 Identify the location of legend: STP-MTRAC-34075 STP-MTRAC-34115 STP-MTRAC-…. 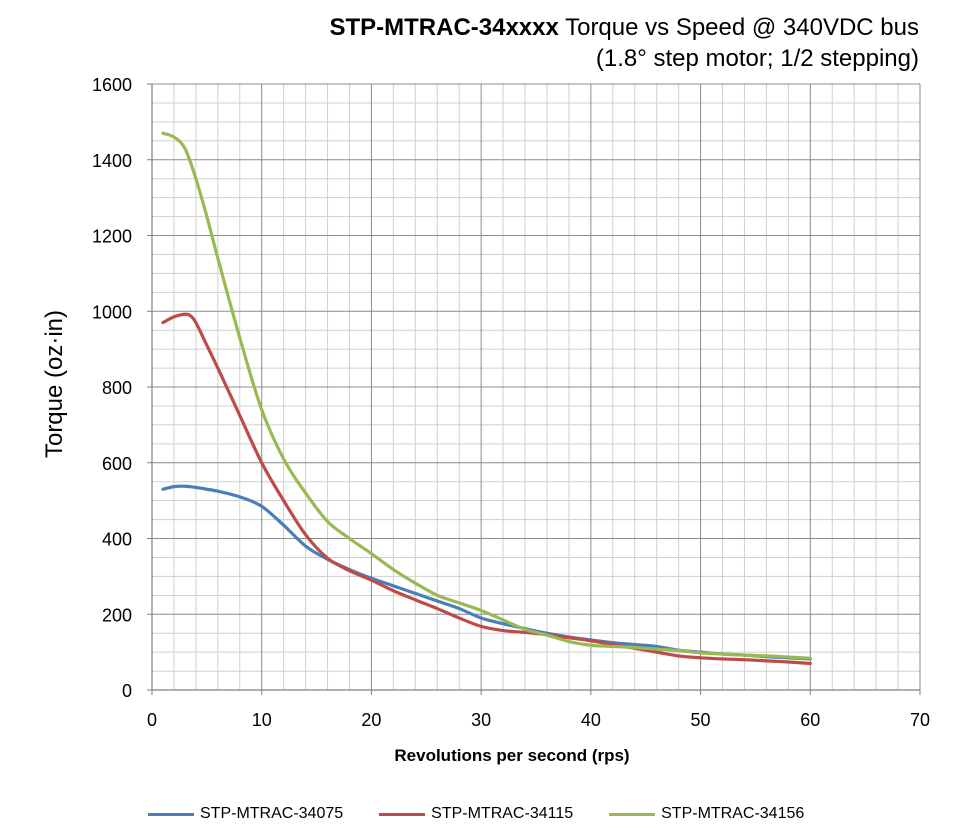
(494, 814).